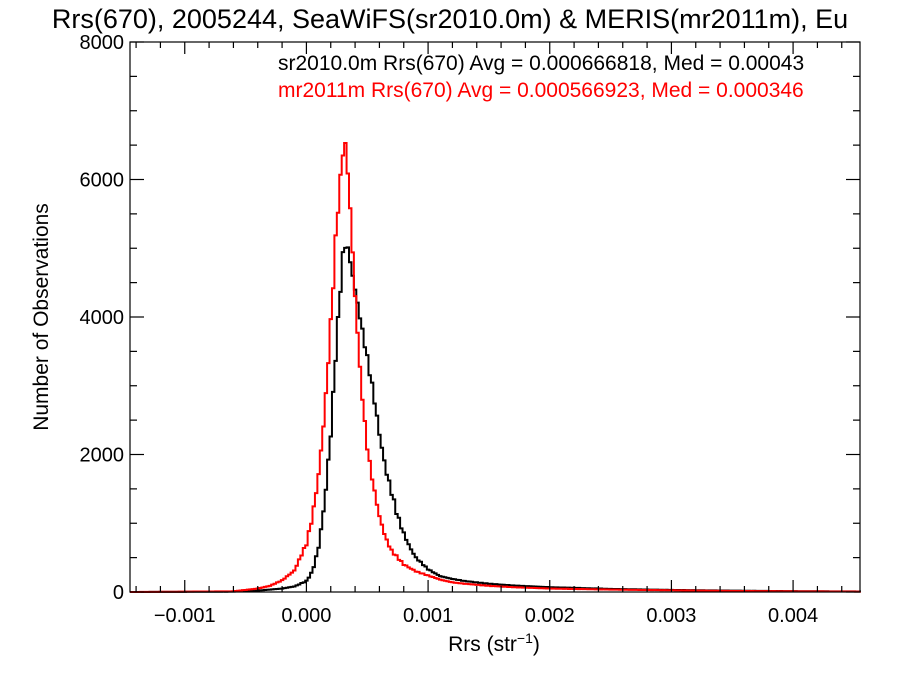 This screenshot has height=675, width=900. What do you see at coordinates (494, 643) in the screenshot?
I see `x-axis-label: Rrs (str−1)` at bounding box center [494, 643].